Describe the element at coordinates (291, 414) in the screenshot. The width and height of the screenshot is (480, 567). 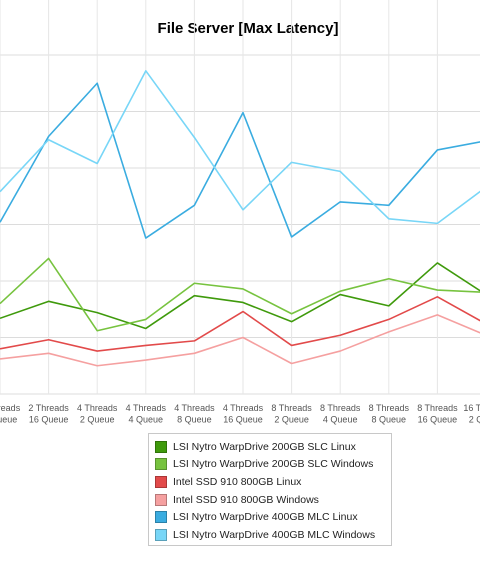
I see `x-tick-label: 8 Threads 2 Queue` at that location.